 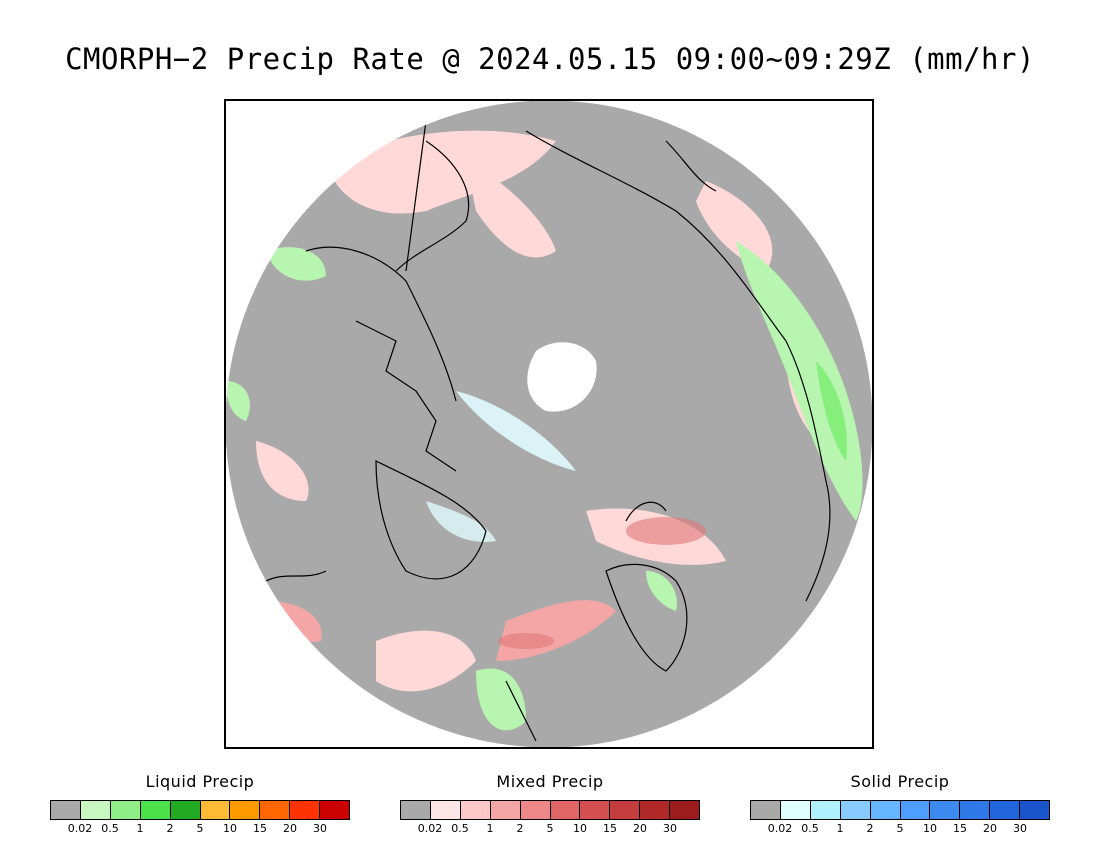 I want to click on greenland-outline, so click(x=431, y=520).